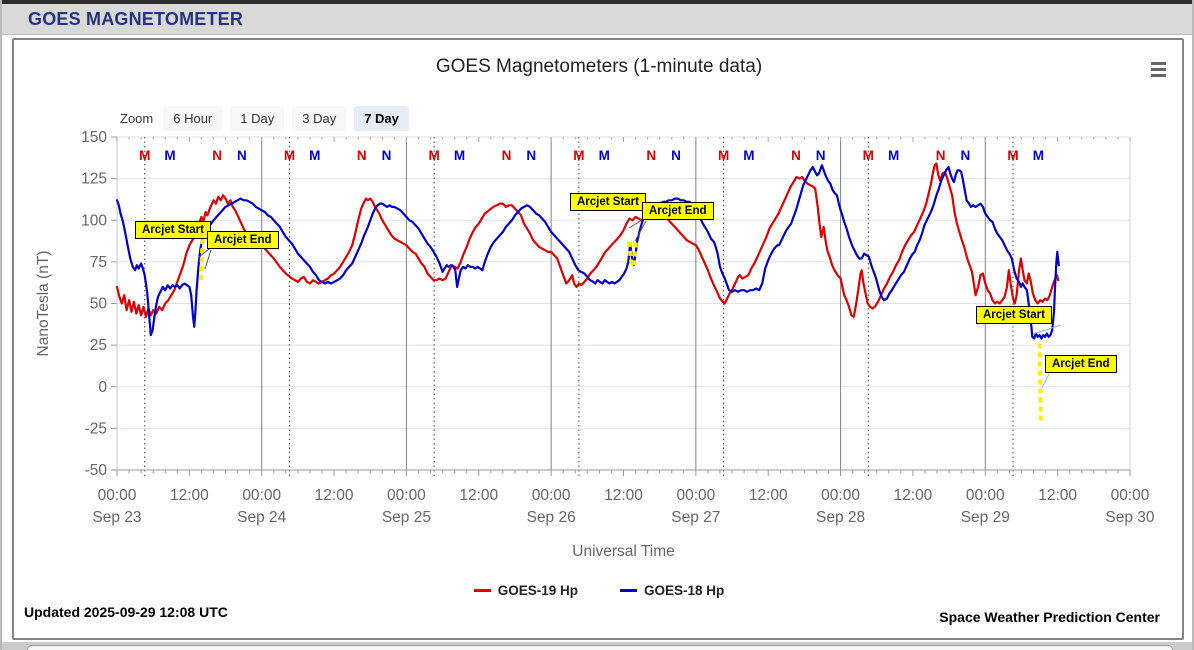 The image size is (1194, 650). Describe the element at coordinates (537, 590) in the screenshot. I see `legend-label: GOES-19 Hp` at that location.